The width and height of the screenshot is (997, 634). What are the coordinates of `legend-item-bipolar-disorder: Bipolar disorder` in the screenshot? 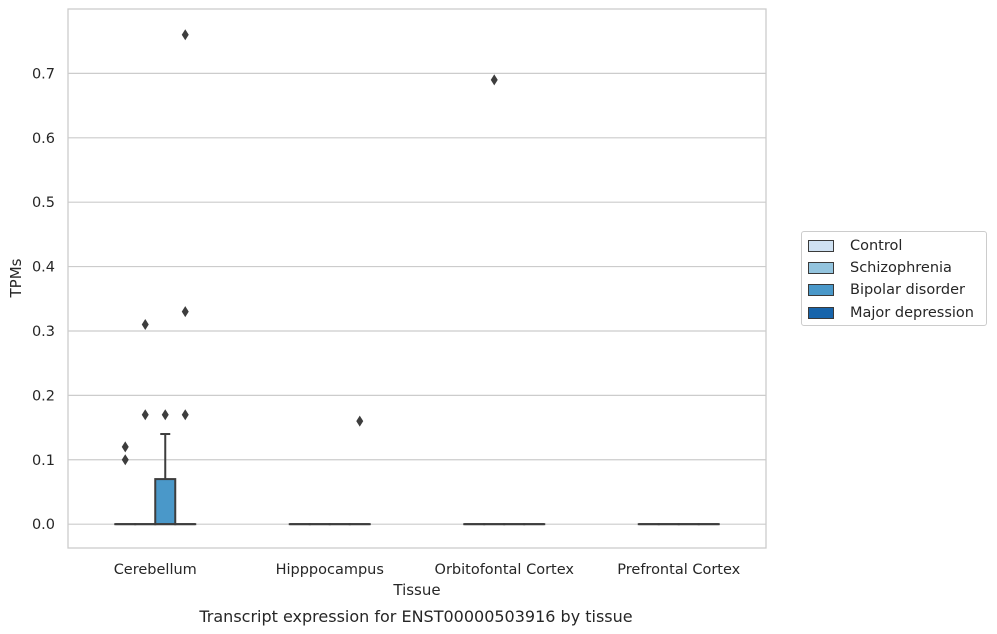 It's located at (886, 290).